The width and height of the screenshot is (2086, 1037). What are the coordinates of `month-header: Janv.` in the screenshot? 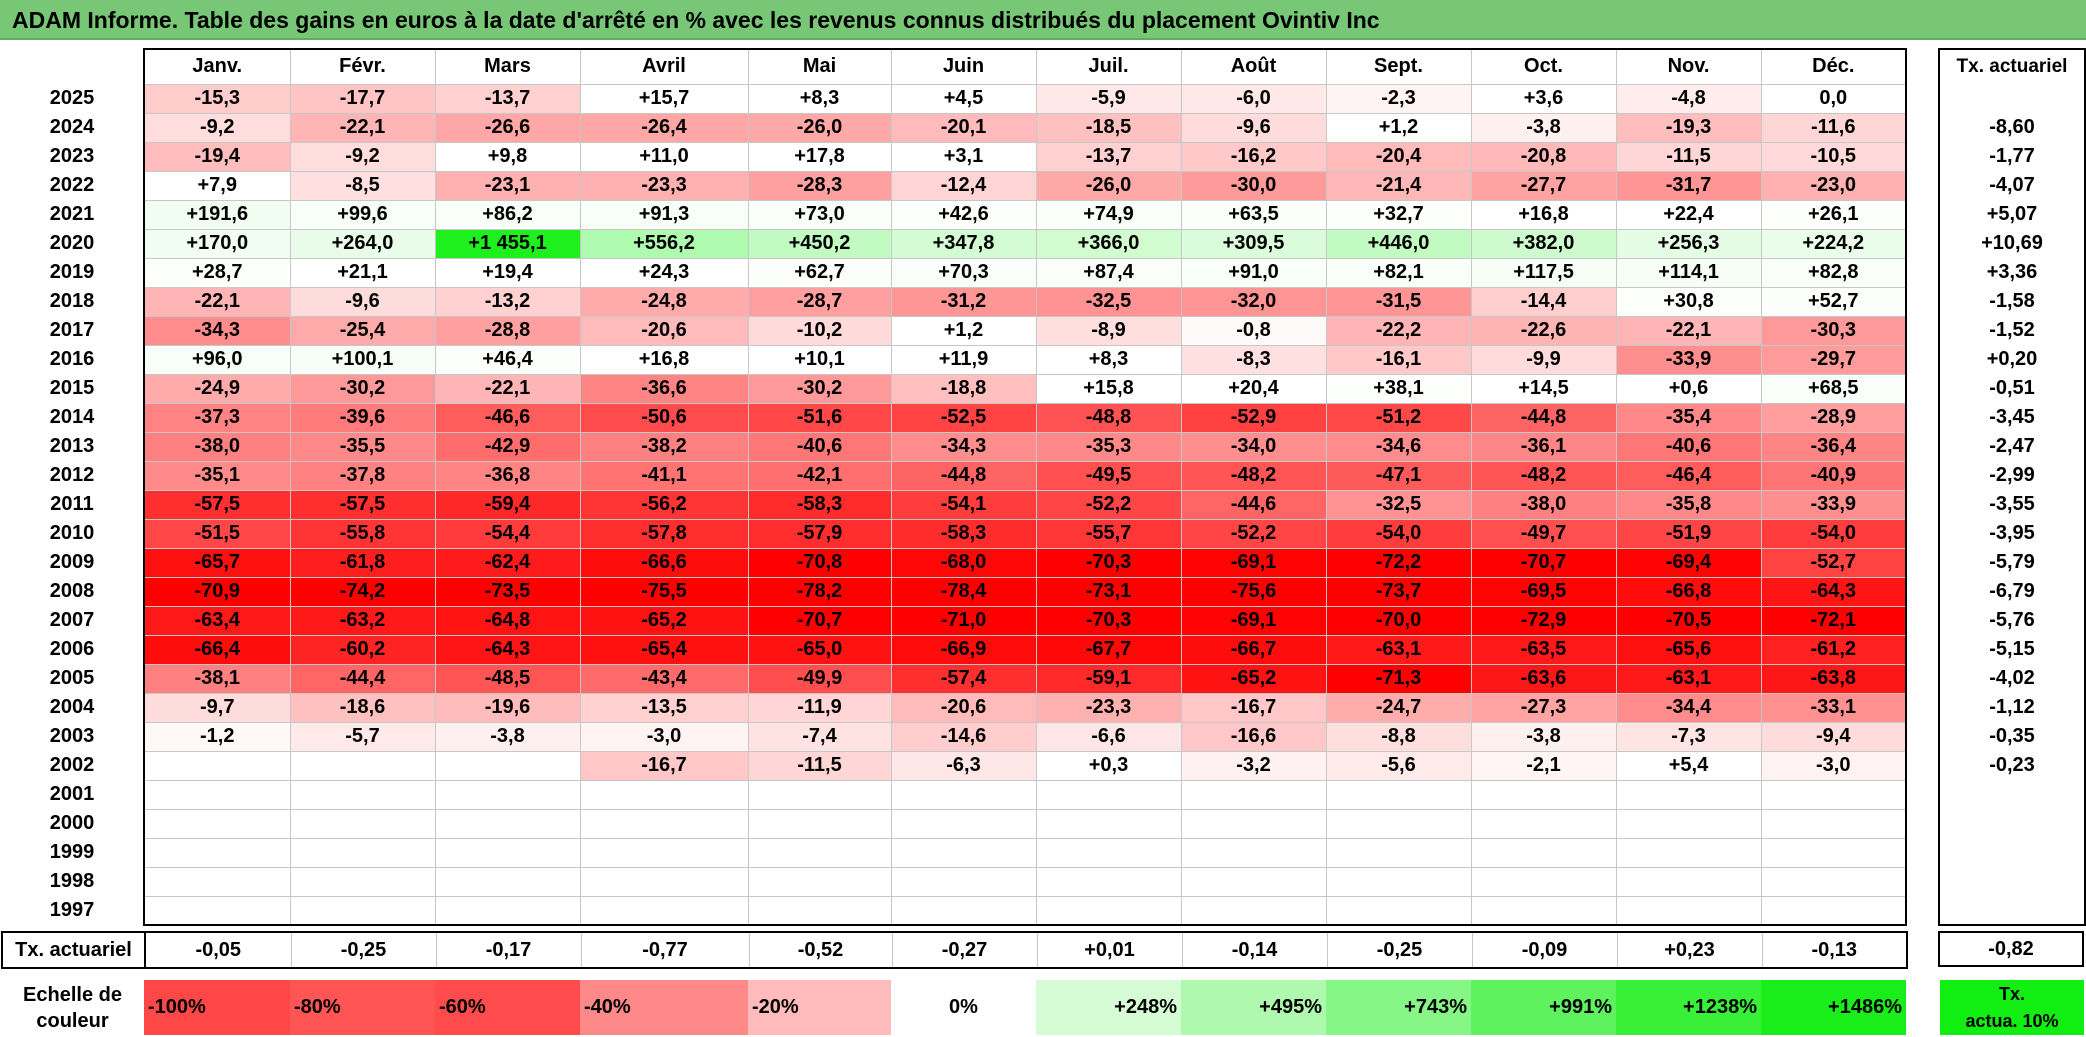 It's located at (217, 66).